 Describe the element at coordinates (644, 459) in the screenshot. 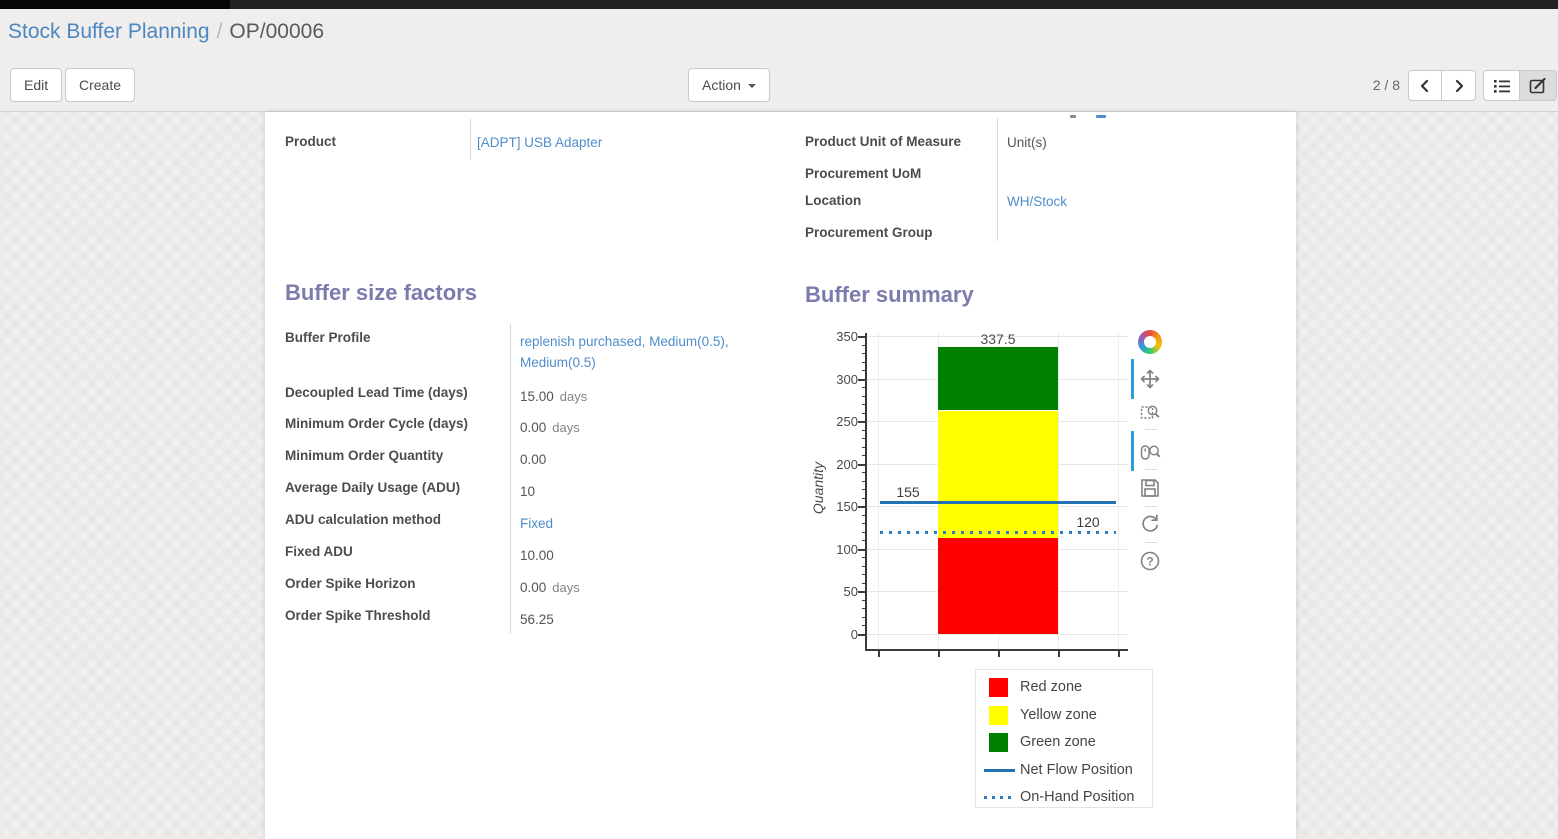

I see `factor-value: 0.00` at that location.